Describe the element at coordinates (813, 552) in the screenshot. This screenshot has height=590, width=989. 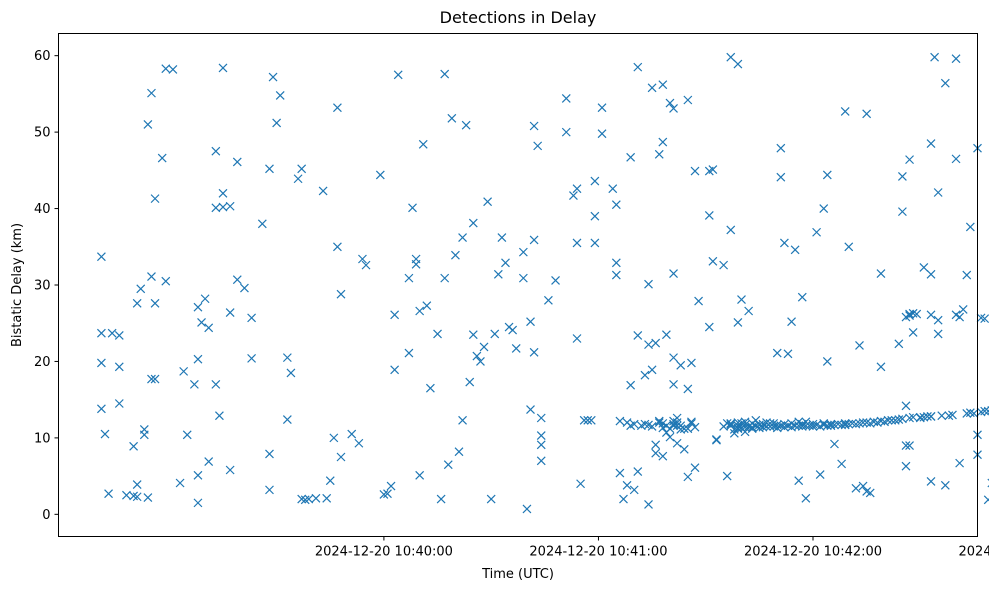
I see `x-tick-label: 2024-12-20 10:42:00` at that location.